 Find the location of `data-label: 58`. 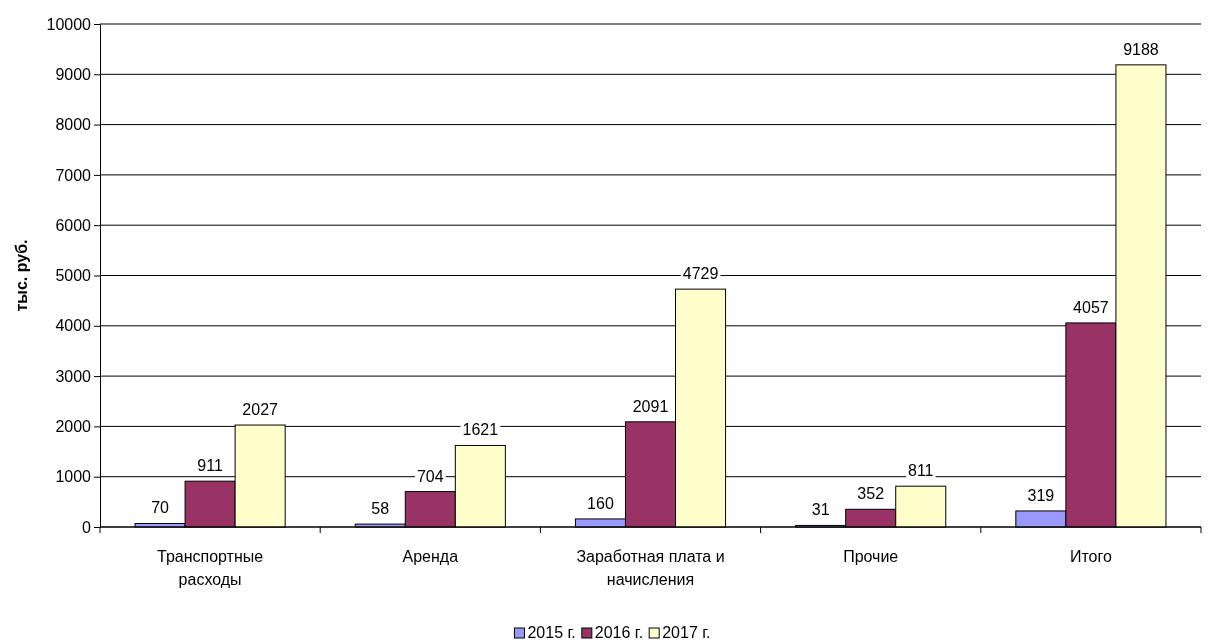

data-label: 58 is located at coordinates (380, 509).